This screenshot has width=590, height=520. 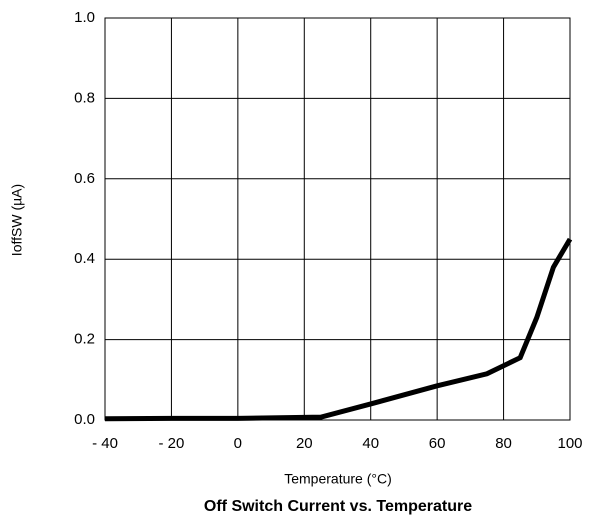 What do you see at coordinates (84, 97) in the screenshot?
I see `y-tick-label: 0.8` at bounding box center [84, 97].